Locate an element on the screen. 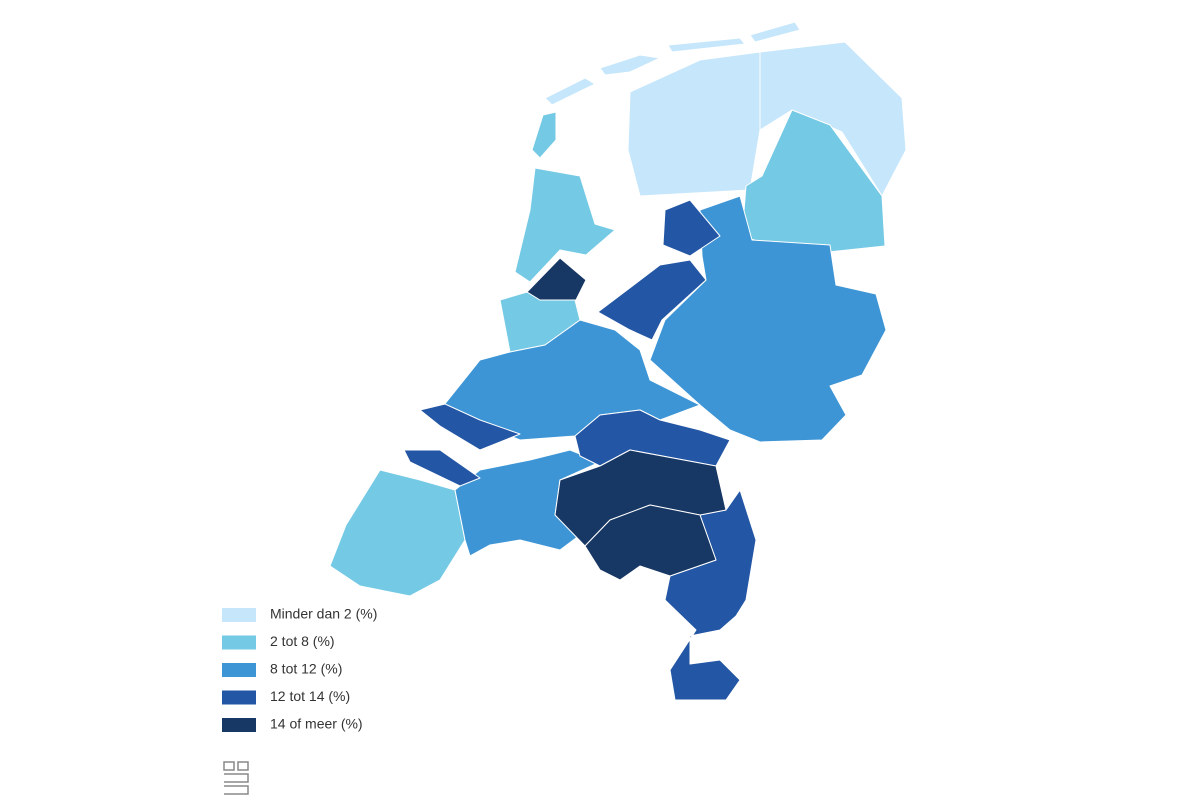 This screenshot has height=805, width=1200. legend-label: 14 of meer (%) is located at coordinates (316, 724).